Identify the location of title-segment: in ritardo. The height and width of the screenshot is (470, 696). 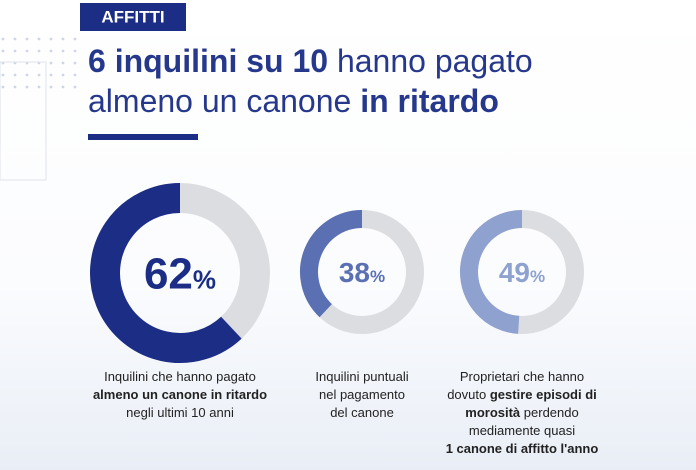
(429, 101).